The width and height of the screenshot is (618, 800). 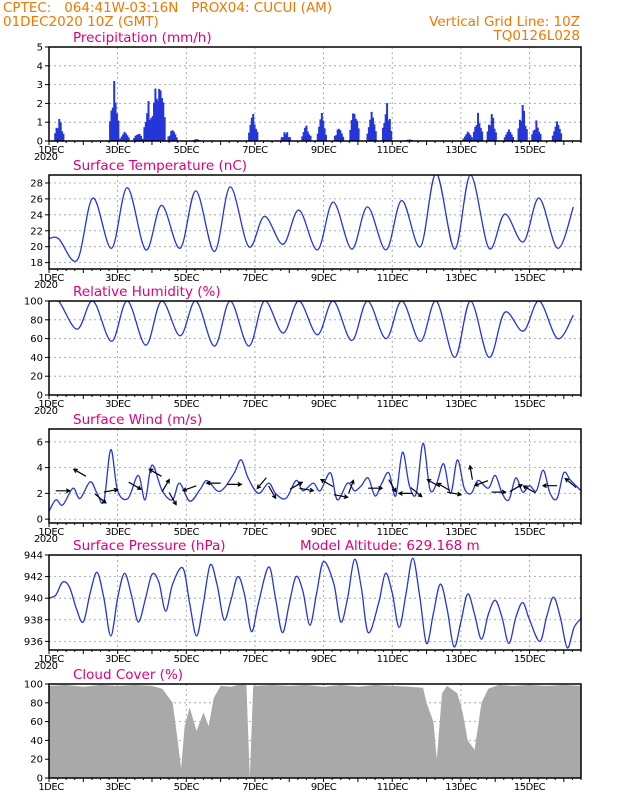 I want to click on press-xtick-label: 5DEC, so click(x=187, y=659).